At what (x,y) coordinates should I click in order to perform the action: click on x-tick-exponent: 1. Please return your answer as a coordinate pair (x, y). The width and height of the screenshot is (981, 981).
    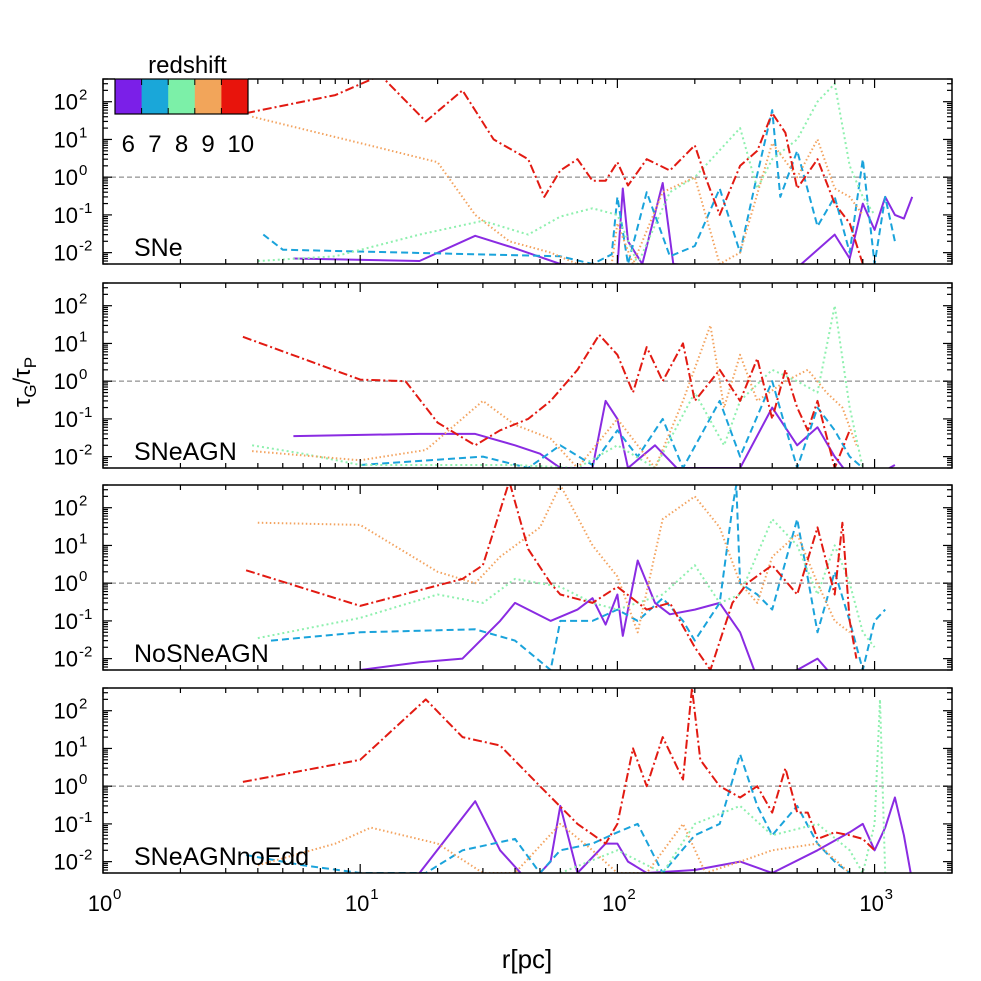
    Looking at the image, I should click on (374, 894).